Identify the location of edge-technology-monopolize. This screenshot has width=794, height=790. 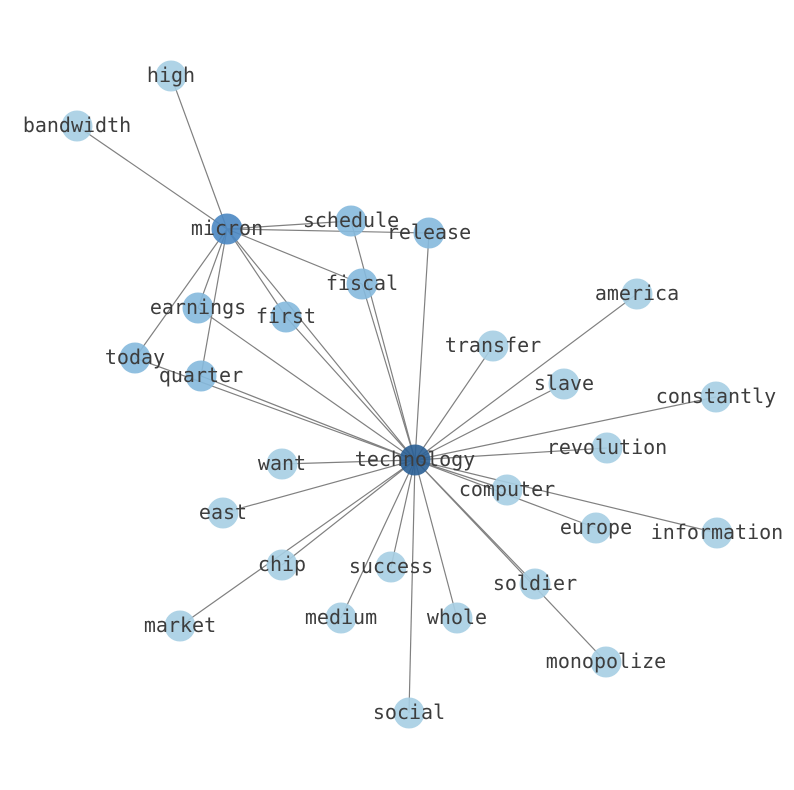
(510, 561).